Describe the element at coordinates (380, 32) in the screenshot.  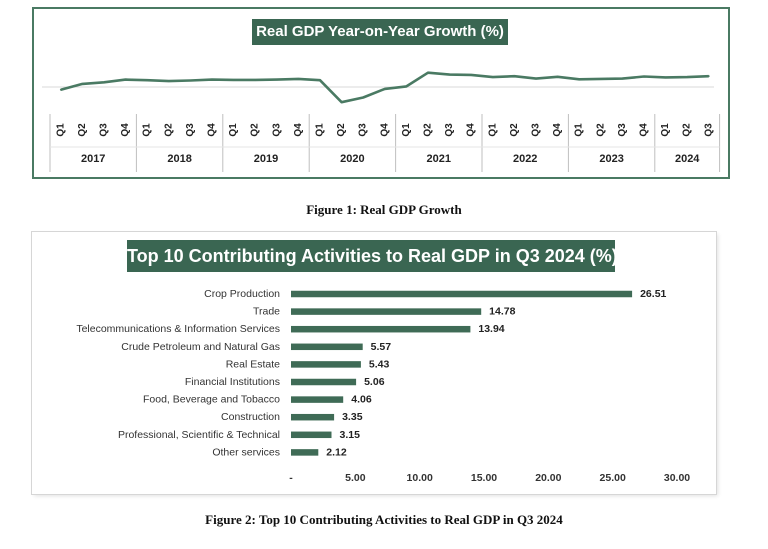
I see `gdp-growth-chart-title: Real GDP Year-on-Year Growth (%)` at that location.